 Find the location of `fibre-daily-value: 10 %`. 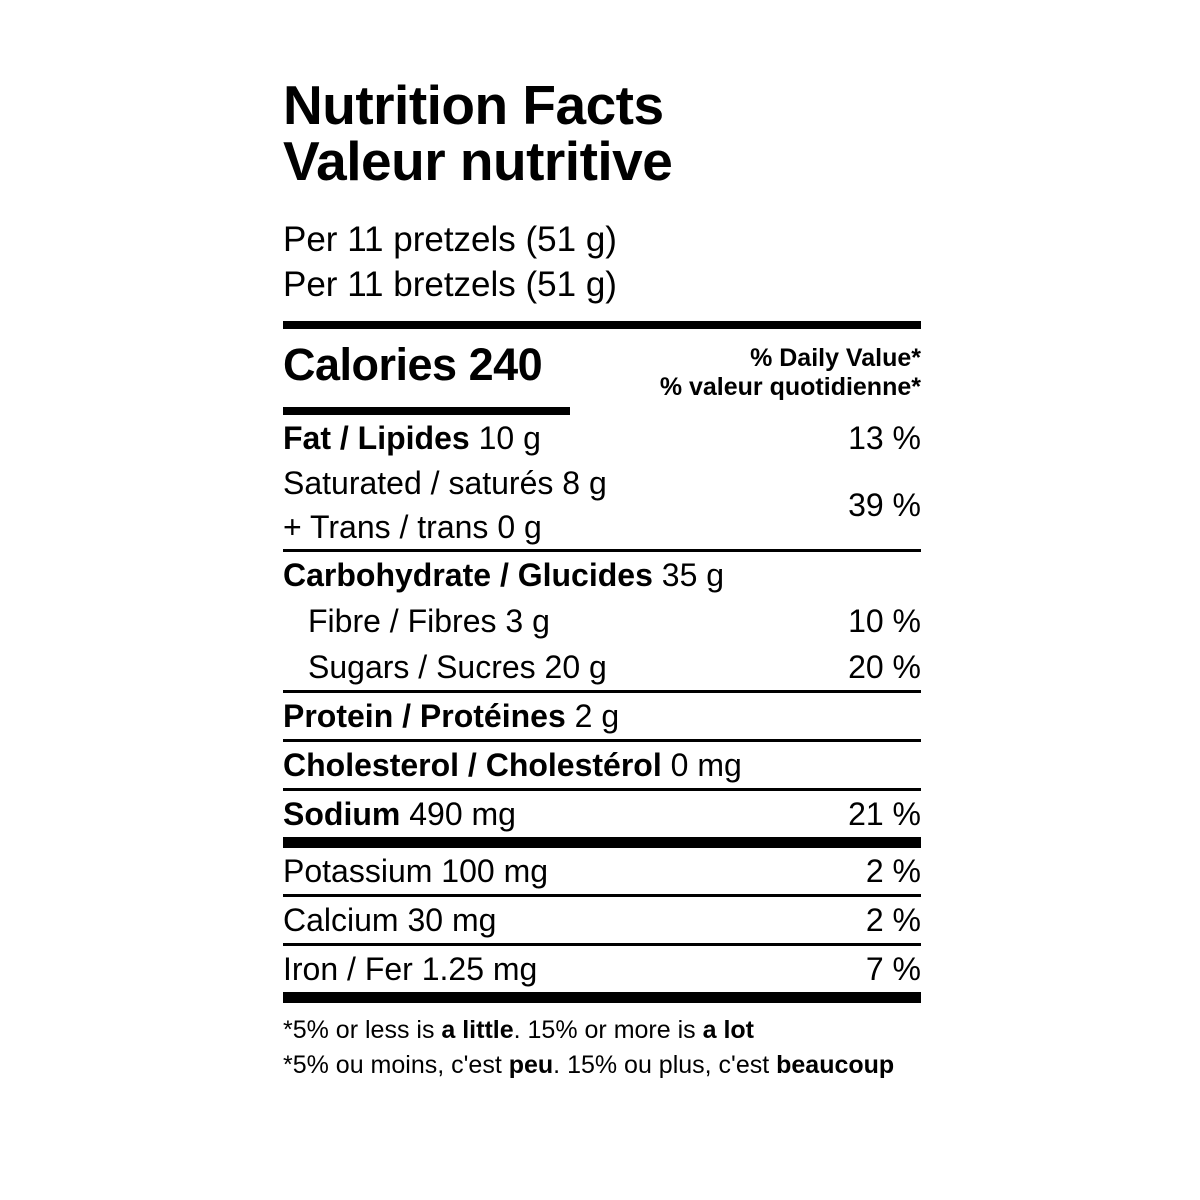

fibre-daily-value: 10 % is located at coordinates (884, 621).